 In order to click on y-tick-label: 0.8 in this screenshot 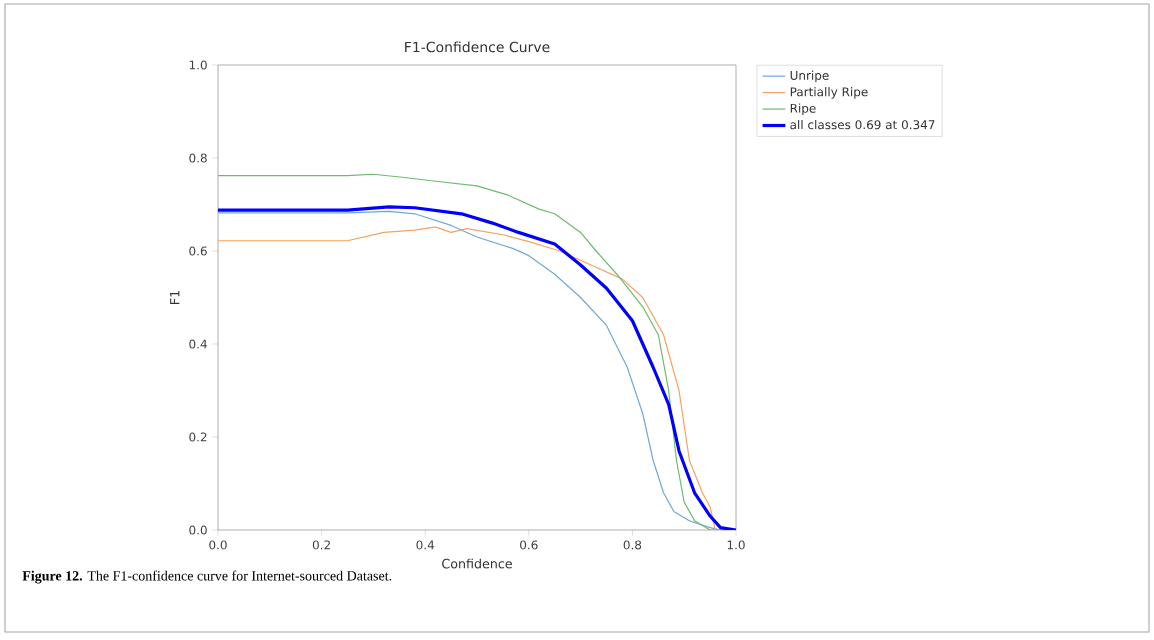, I will do `click(198, 158)`.